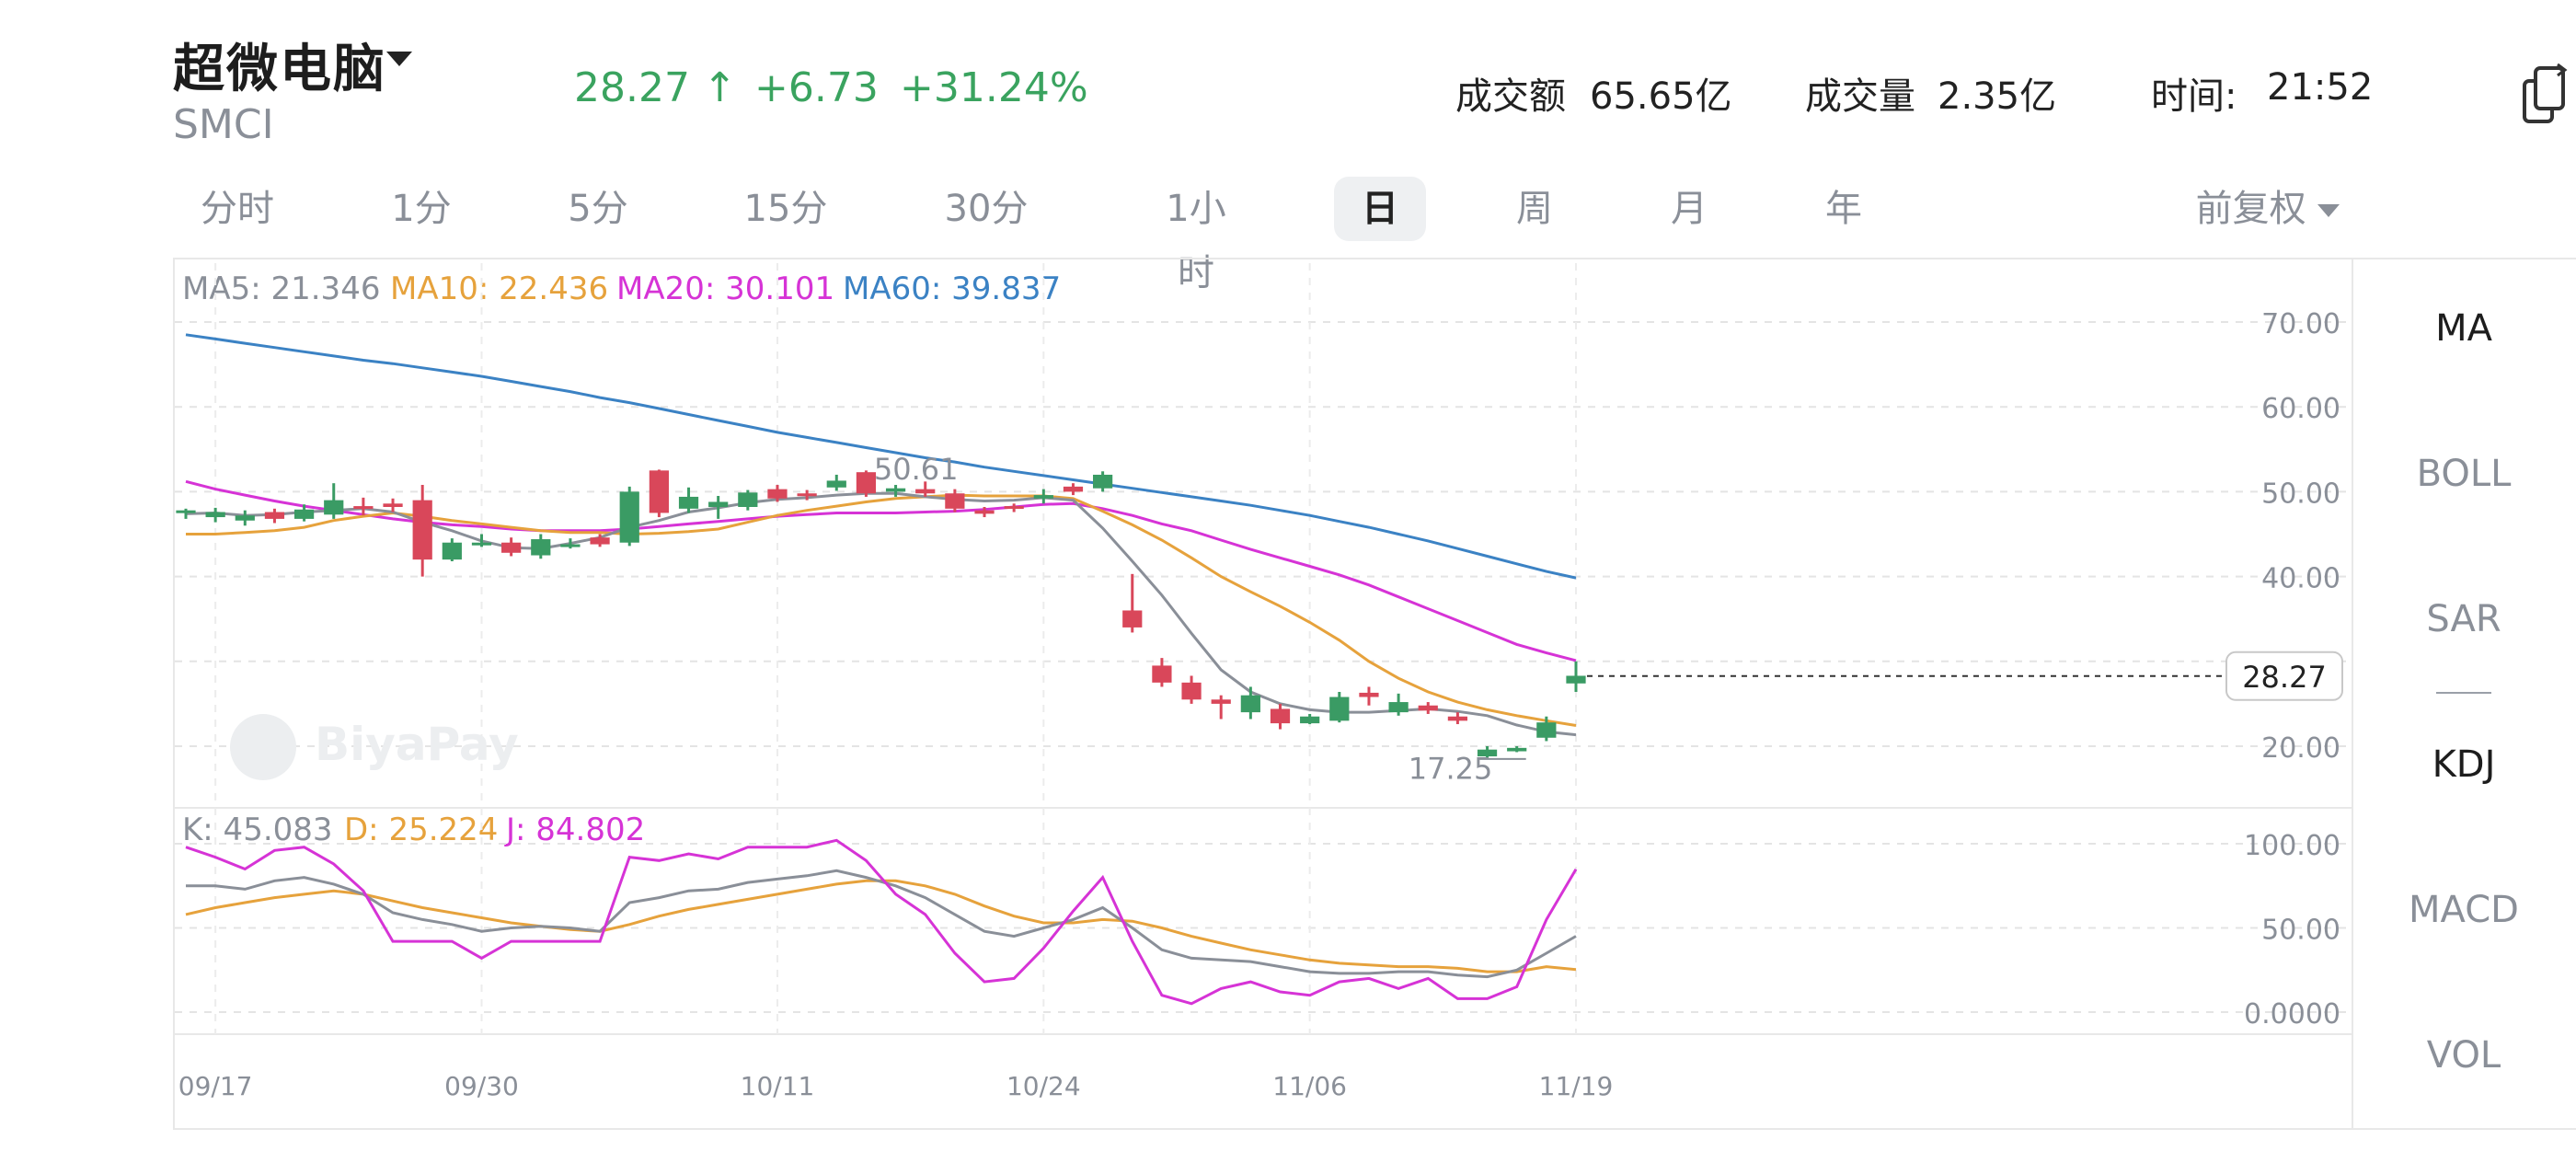 This screenshot has width=2576, height=1163. I want to click on ma5-line, so click(881, 614).